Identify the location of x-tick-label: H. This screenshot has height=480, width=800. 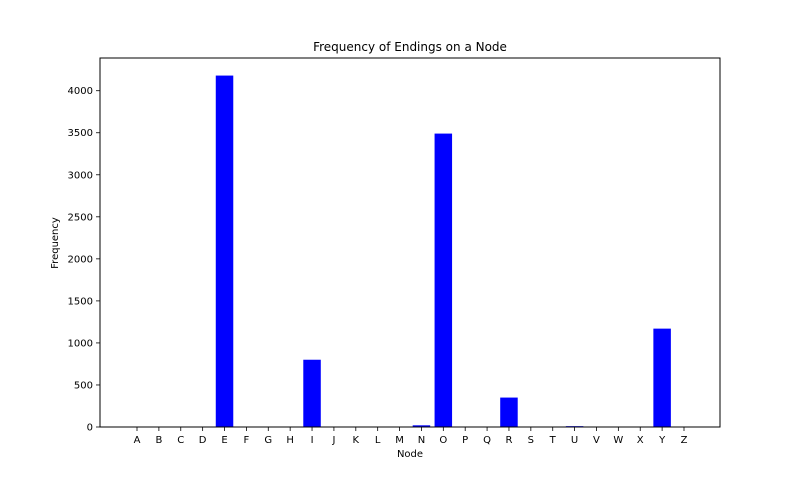
(290, 440).